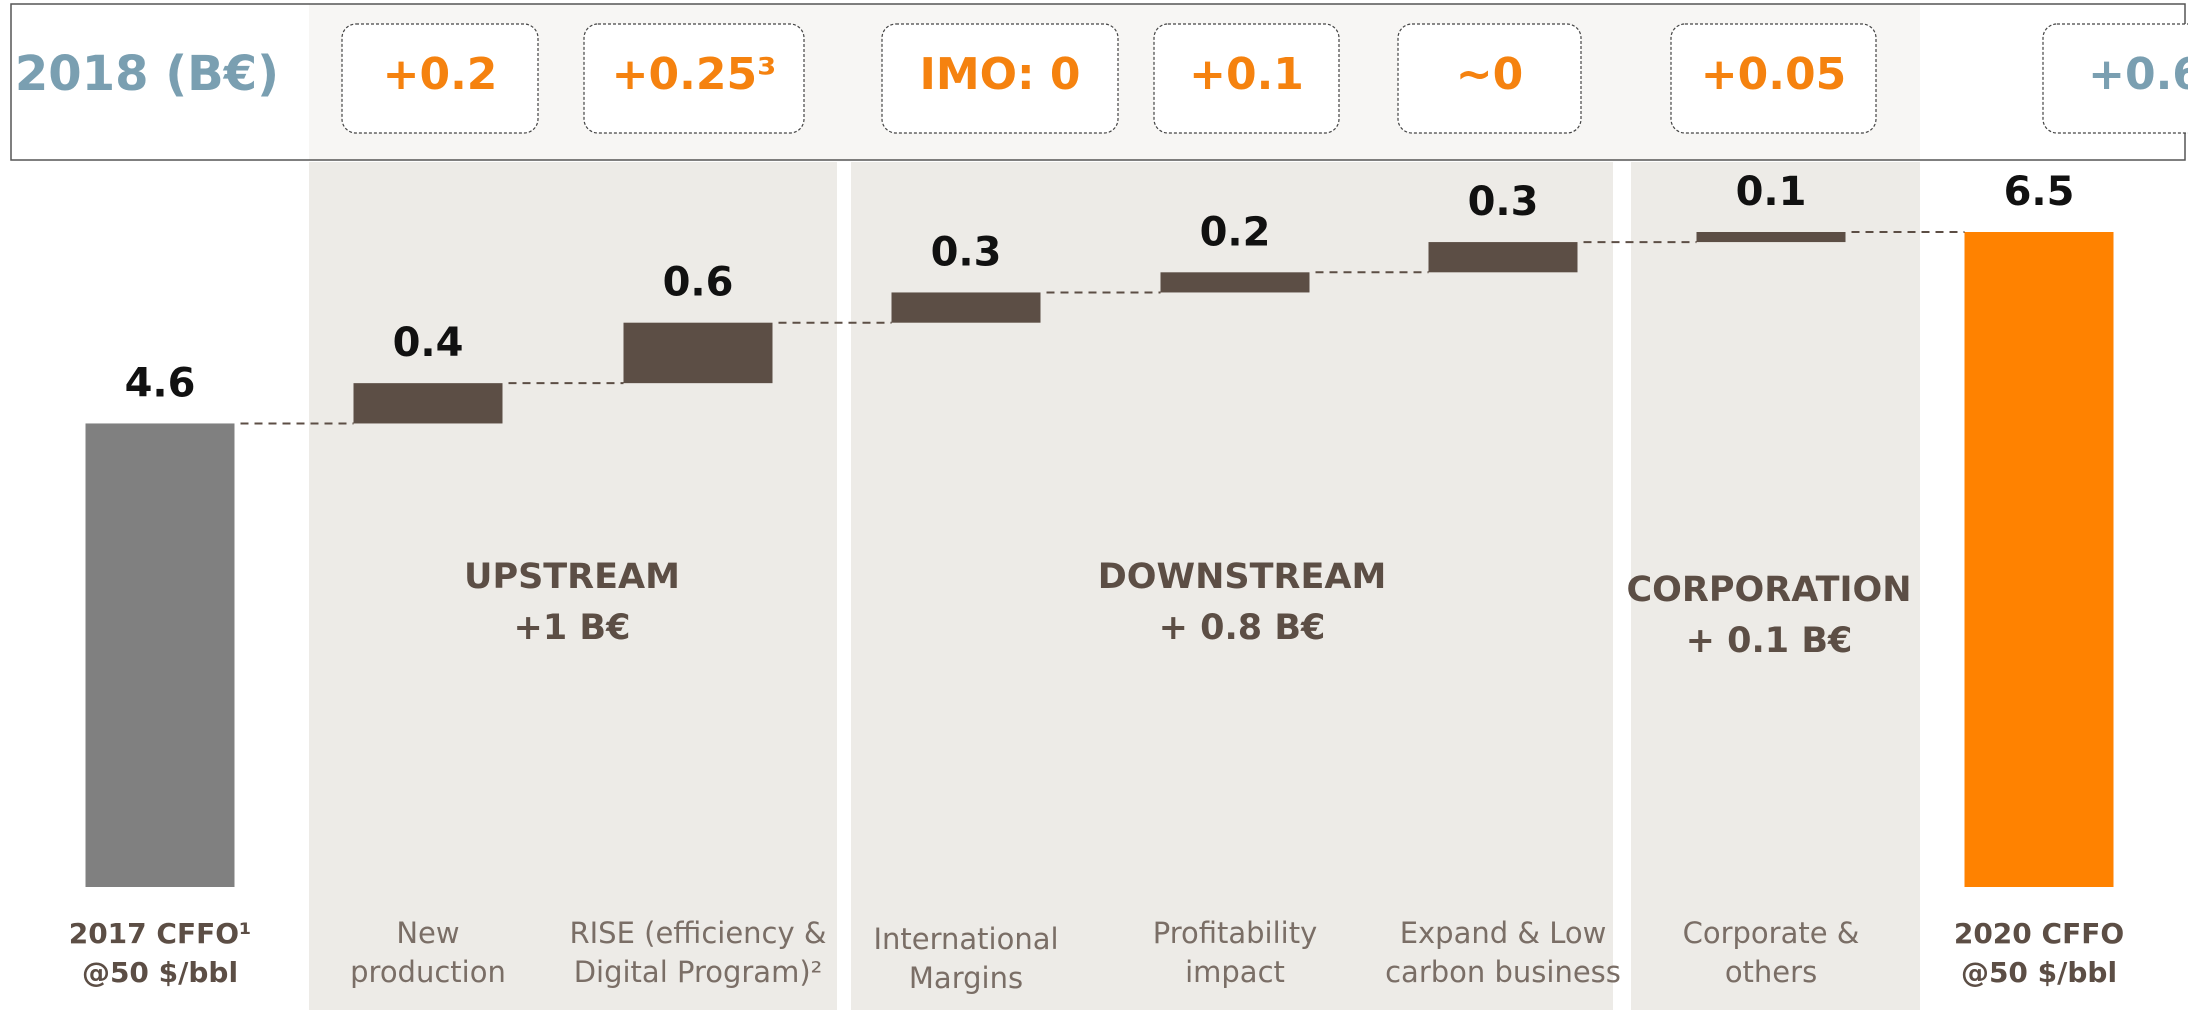 This screenshot has height=1010, width=2188. Describe the element at coordinates (965, 939) in the screenshot. I see `category-label: International` at that location.